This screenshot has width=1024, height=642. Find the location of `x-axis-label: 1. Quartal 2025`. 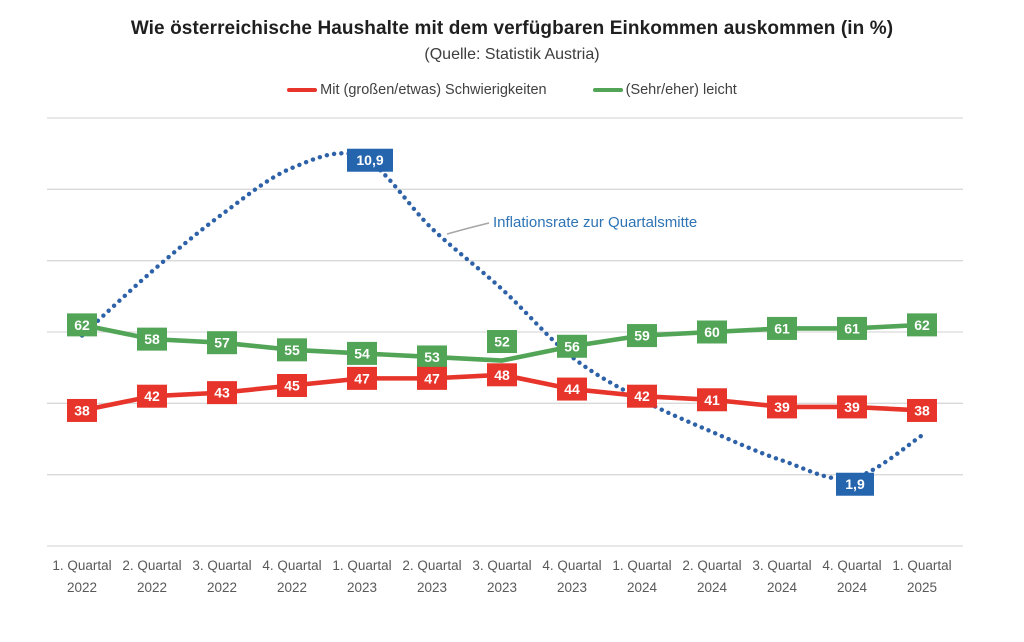

x-axis-label: 1. Quartal 2025 is located at coordinates (921, 576).